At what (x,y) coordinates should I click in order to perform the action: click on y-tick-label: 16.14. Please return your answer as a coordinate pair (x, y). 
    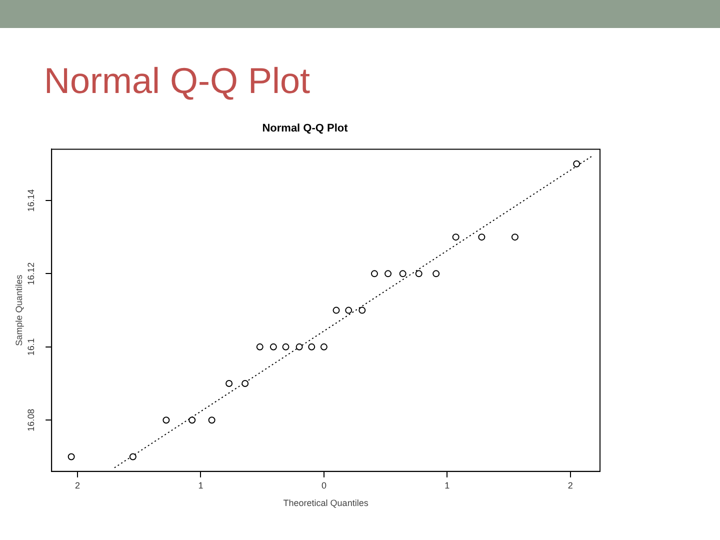
    Looking at the image, I should click on (31, 200).